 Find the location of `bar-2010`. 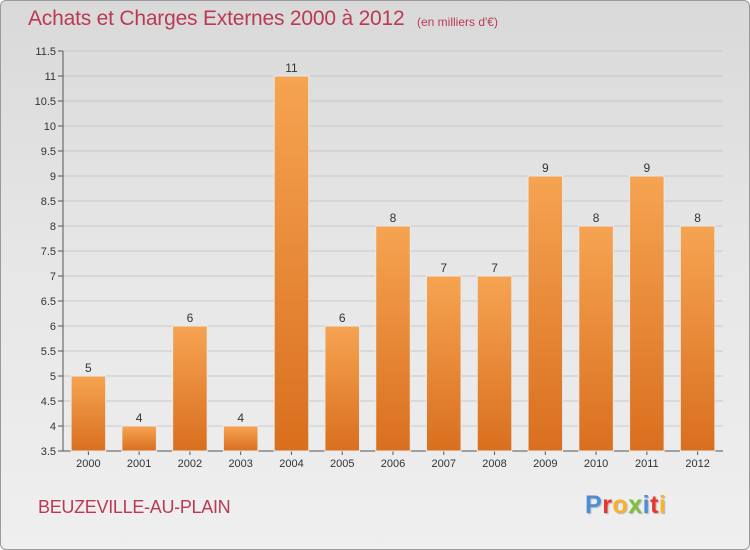

bar-2010 is located at coordinates (596, 338).